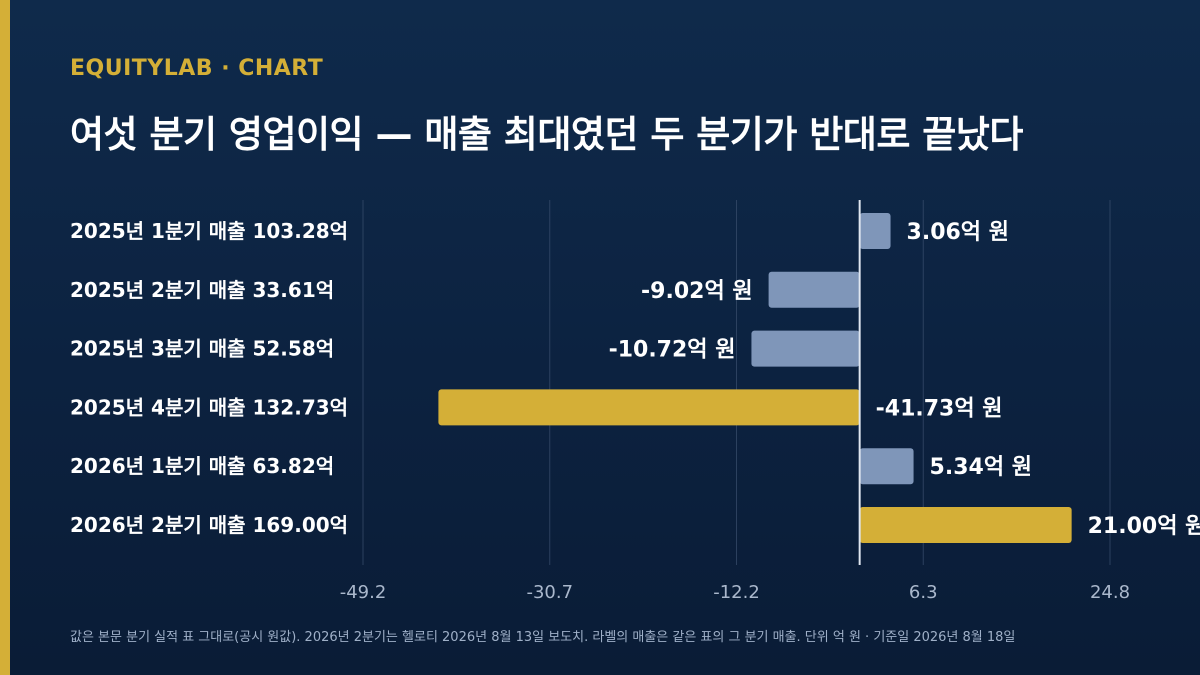  Describe the element at coordinates (546, 134) in the screenshot. I see `chart-title: 여섯 분기 영업이익 — 매출 최대였던 두 분기가 반대로 끝났다` at that location.